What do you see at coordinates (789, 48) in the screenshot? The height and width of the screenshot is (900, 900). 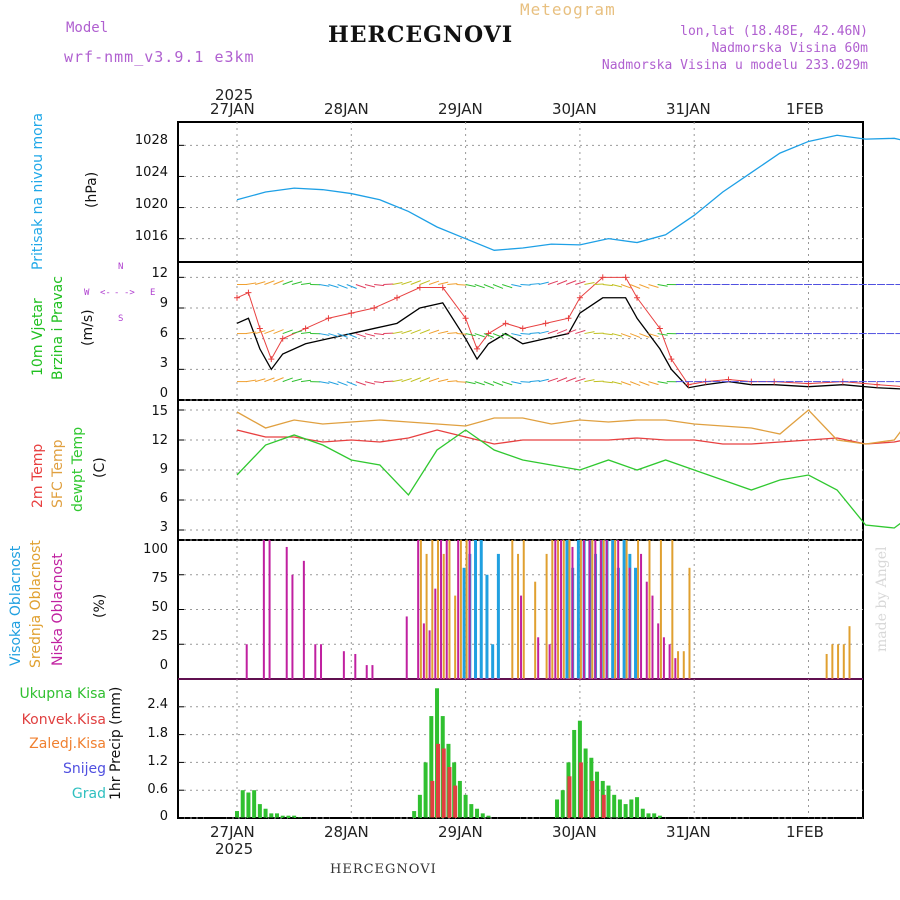 I see `elevation: Nadmorska Visina 60m` at bounding box center [789, 48].